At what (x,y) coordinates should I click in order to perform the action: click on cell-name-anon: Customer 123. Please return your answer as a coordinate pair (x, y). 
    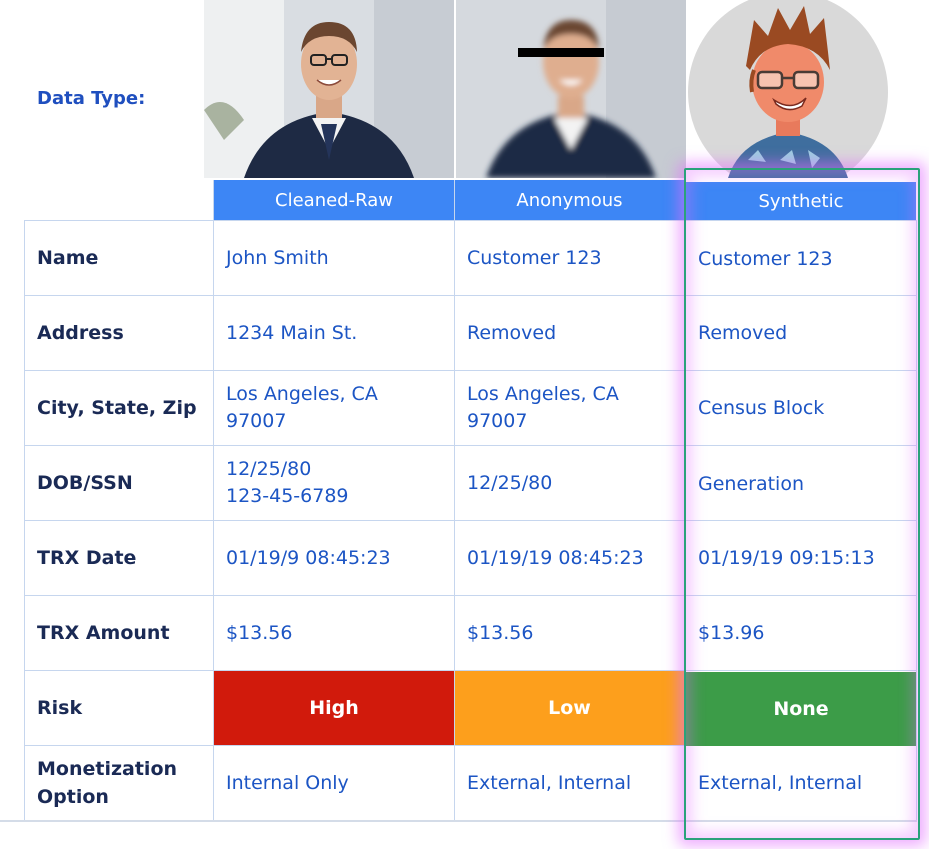
    Looking at the image, I should click on (534, 257).